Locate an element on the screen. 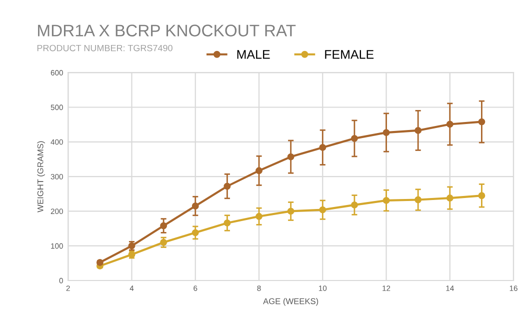  y-axis-title: WEIGHT (GRAMS) is located at coordinates (41, 176).